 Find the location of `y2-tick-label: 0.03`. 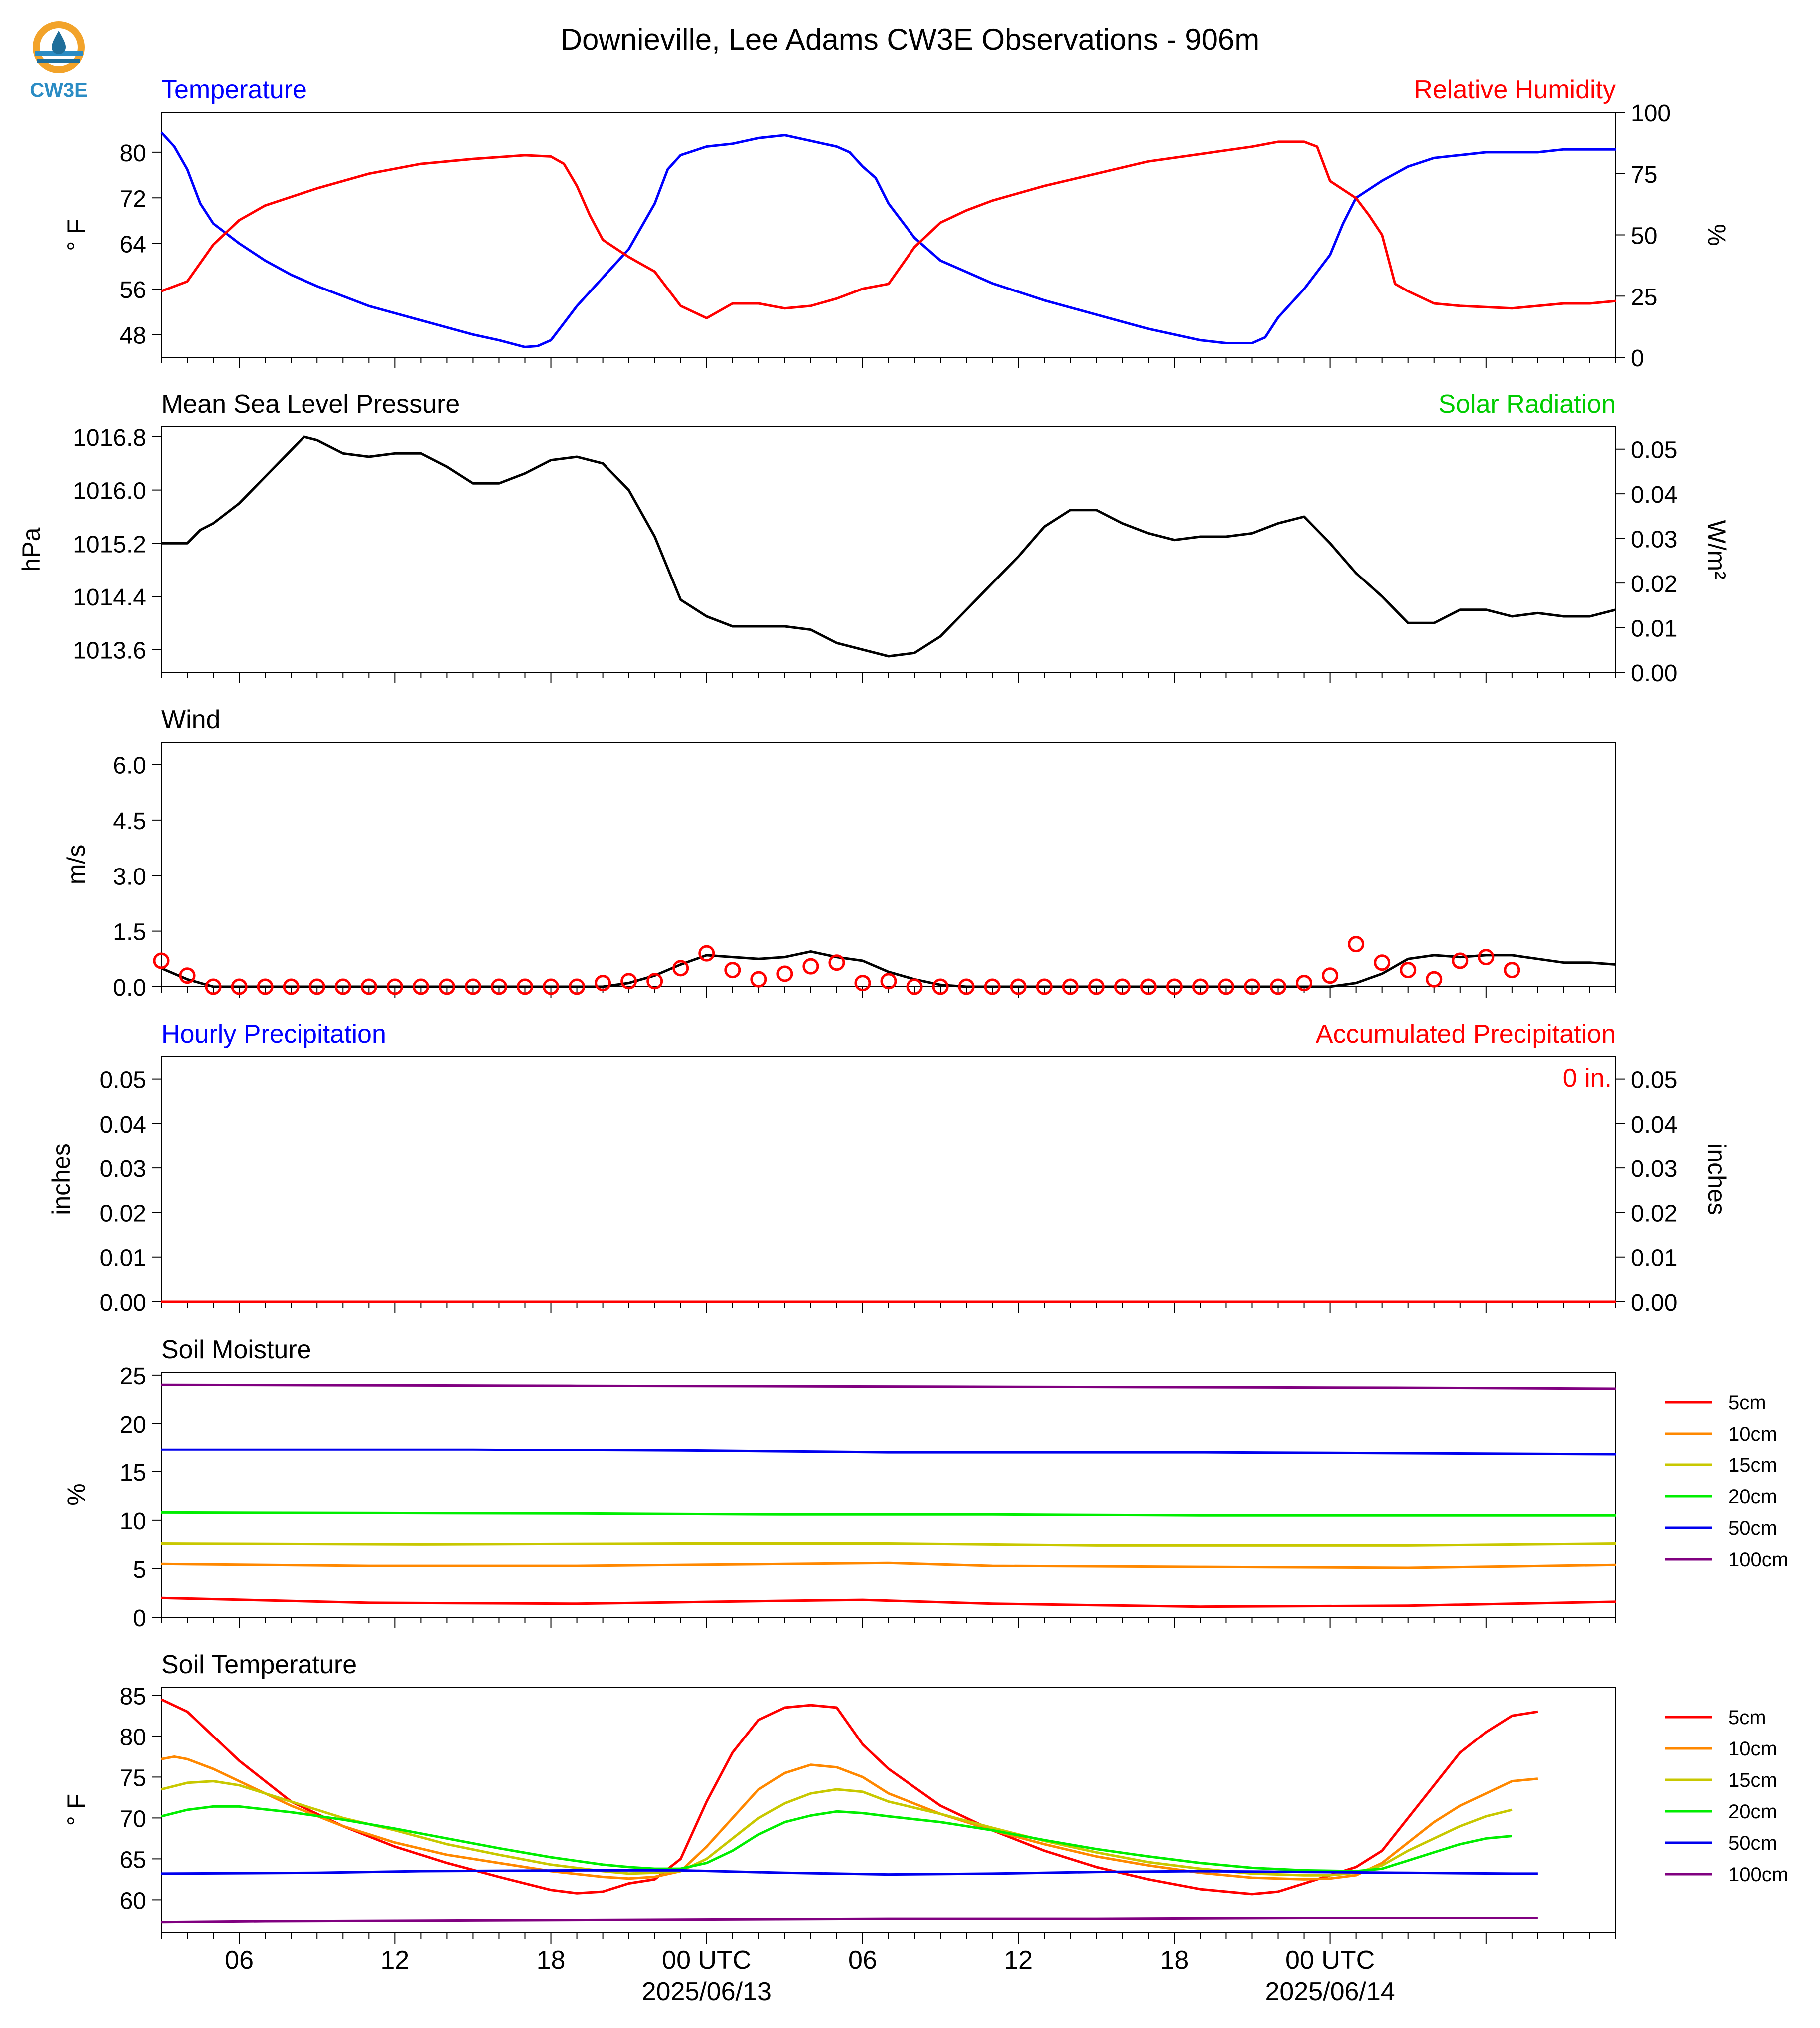

y2-tick-label: 0.03 is located at coordinates (1654, 540).